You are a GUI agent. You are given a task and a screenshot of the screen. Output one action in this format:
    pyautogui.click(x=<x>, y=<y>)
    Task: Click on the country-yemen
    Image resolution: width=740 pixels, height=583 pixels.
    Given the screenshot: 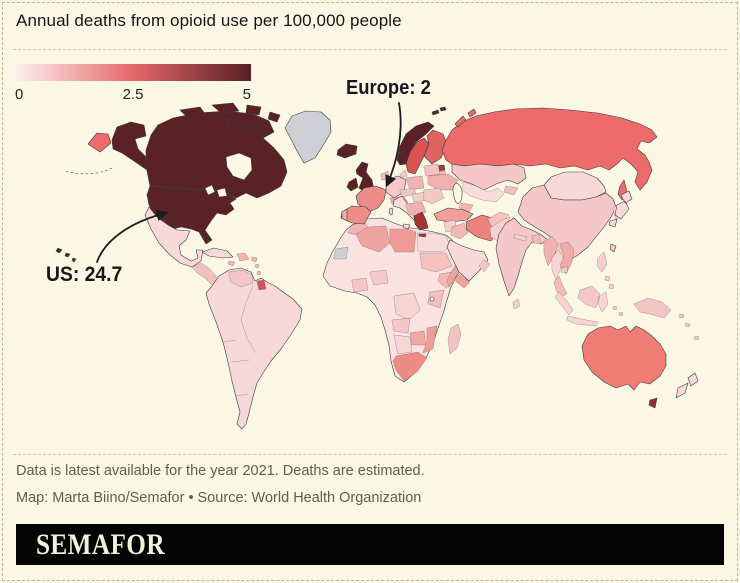 What is the action you would take?
    pyautogui.click(x=462, y=281)
    